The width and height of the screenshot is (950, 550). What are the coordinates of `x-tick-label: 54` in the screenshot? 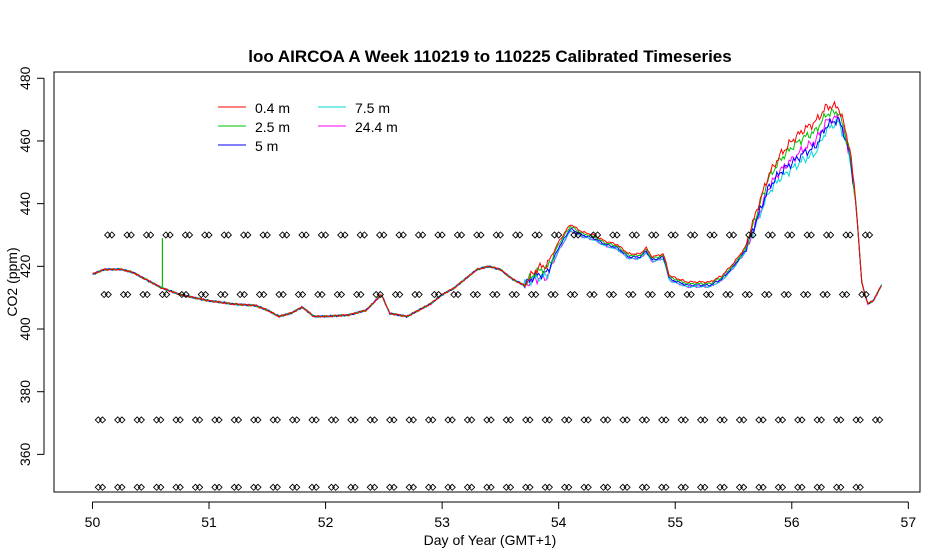 It's located at (559, 522).